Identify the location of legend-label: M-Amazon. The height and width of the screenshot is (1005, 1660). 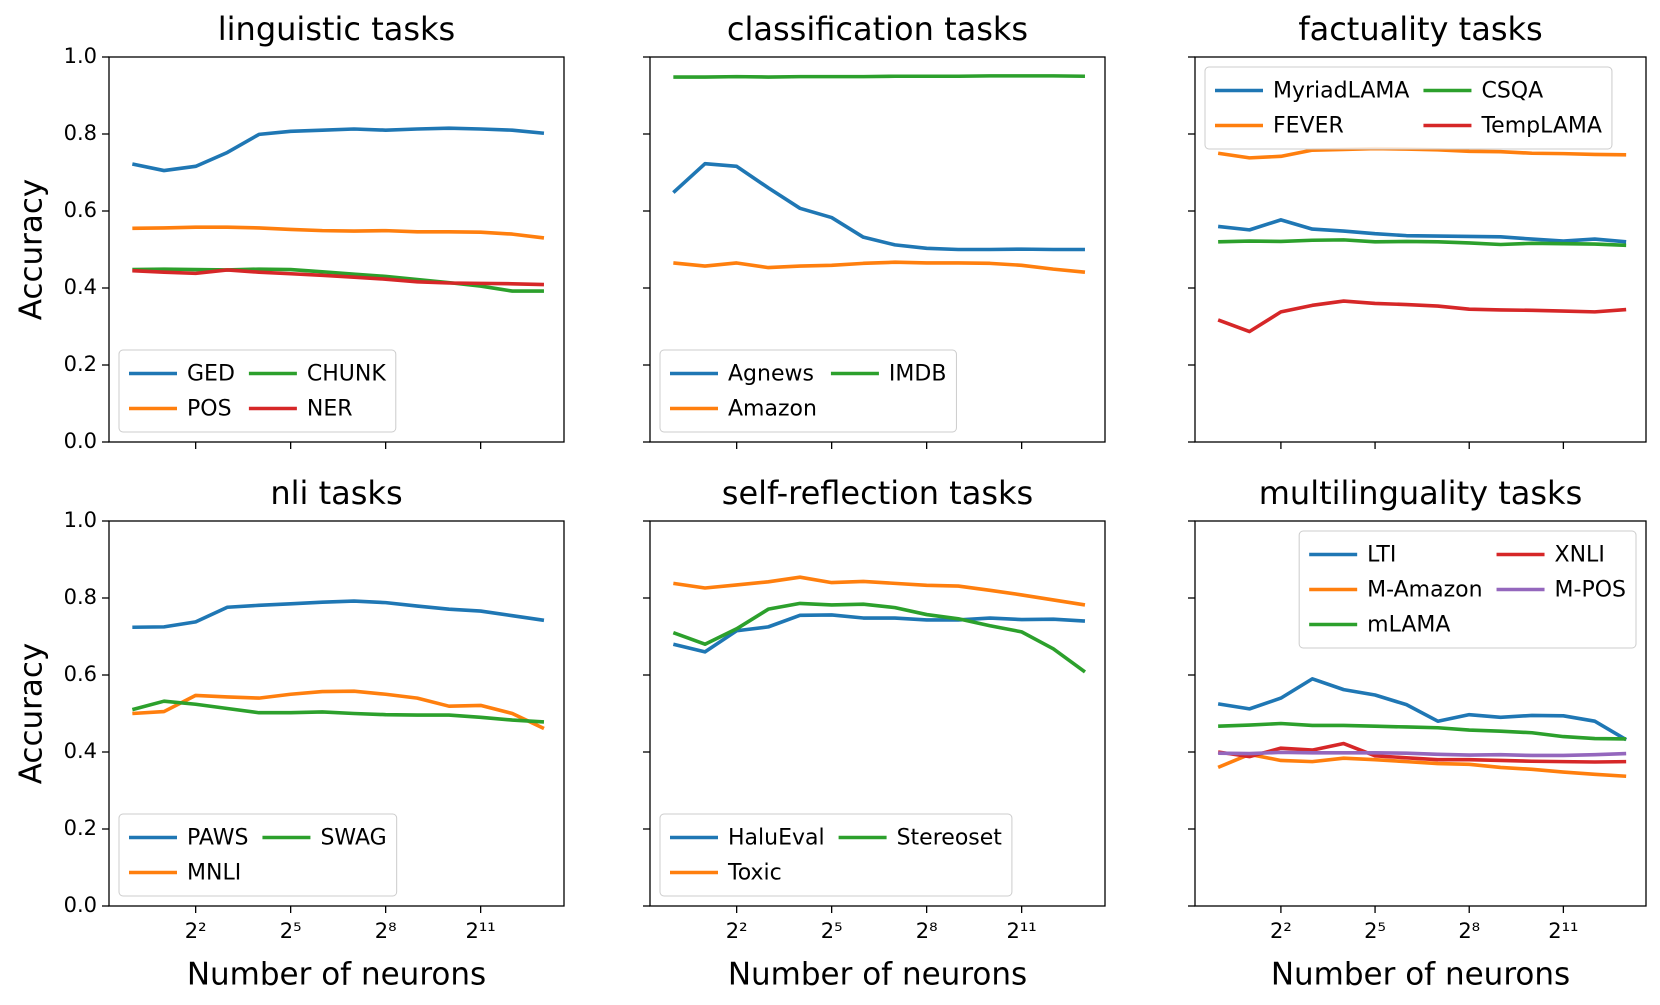
(1424, 590).